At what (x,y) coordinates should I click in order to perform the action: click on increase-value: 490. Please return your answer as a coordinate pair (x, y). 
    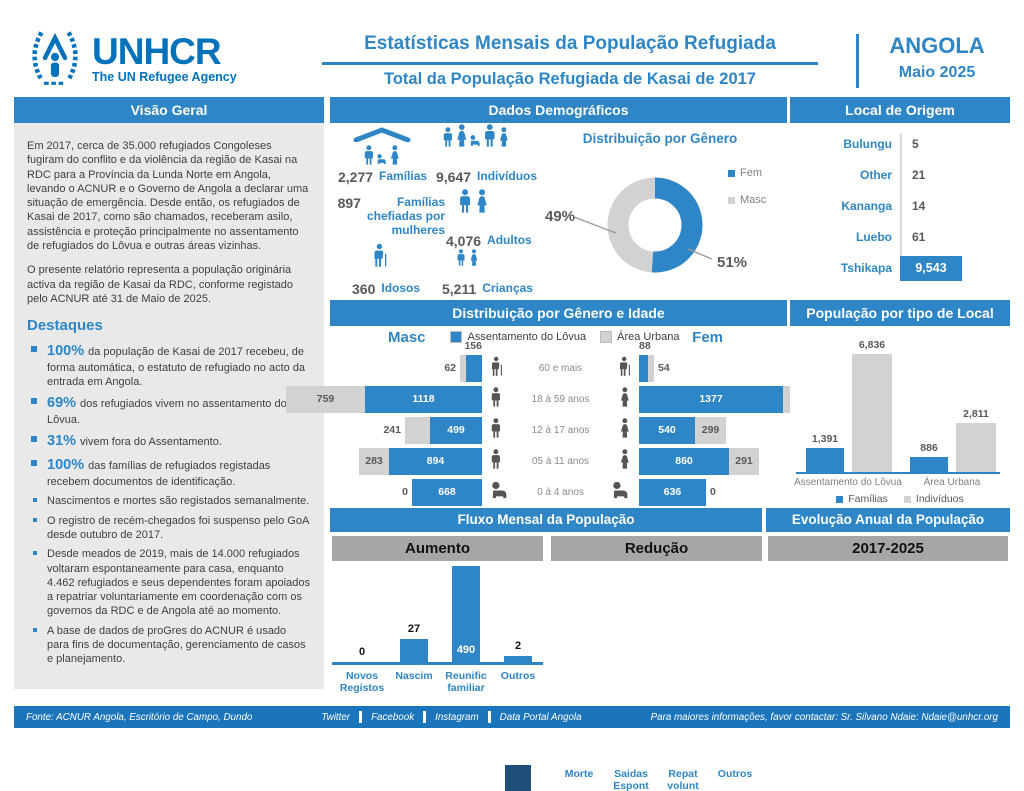
    Looking at the image, I should click on (466, 650).